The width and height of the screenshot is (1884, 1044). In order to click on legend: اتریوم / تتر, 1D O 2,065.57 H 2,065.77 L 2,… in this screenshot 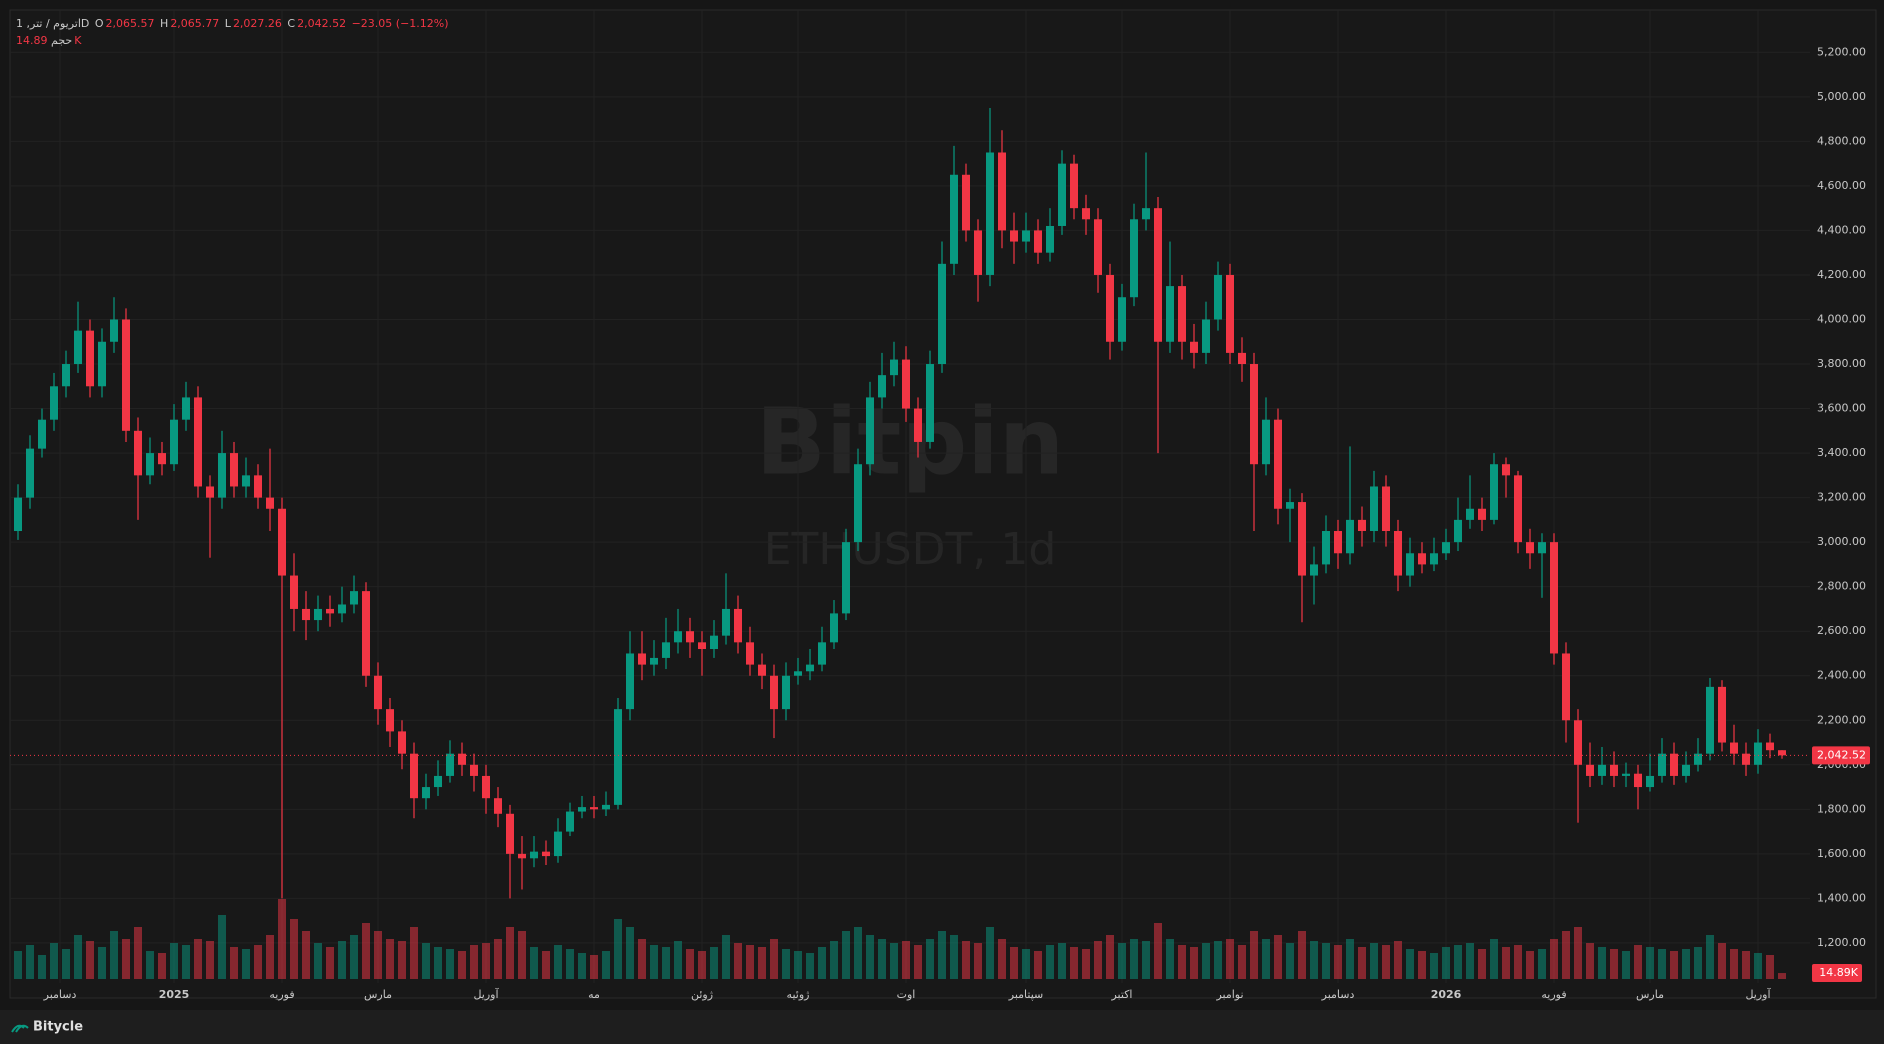, I will do `click(233, 32)`.